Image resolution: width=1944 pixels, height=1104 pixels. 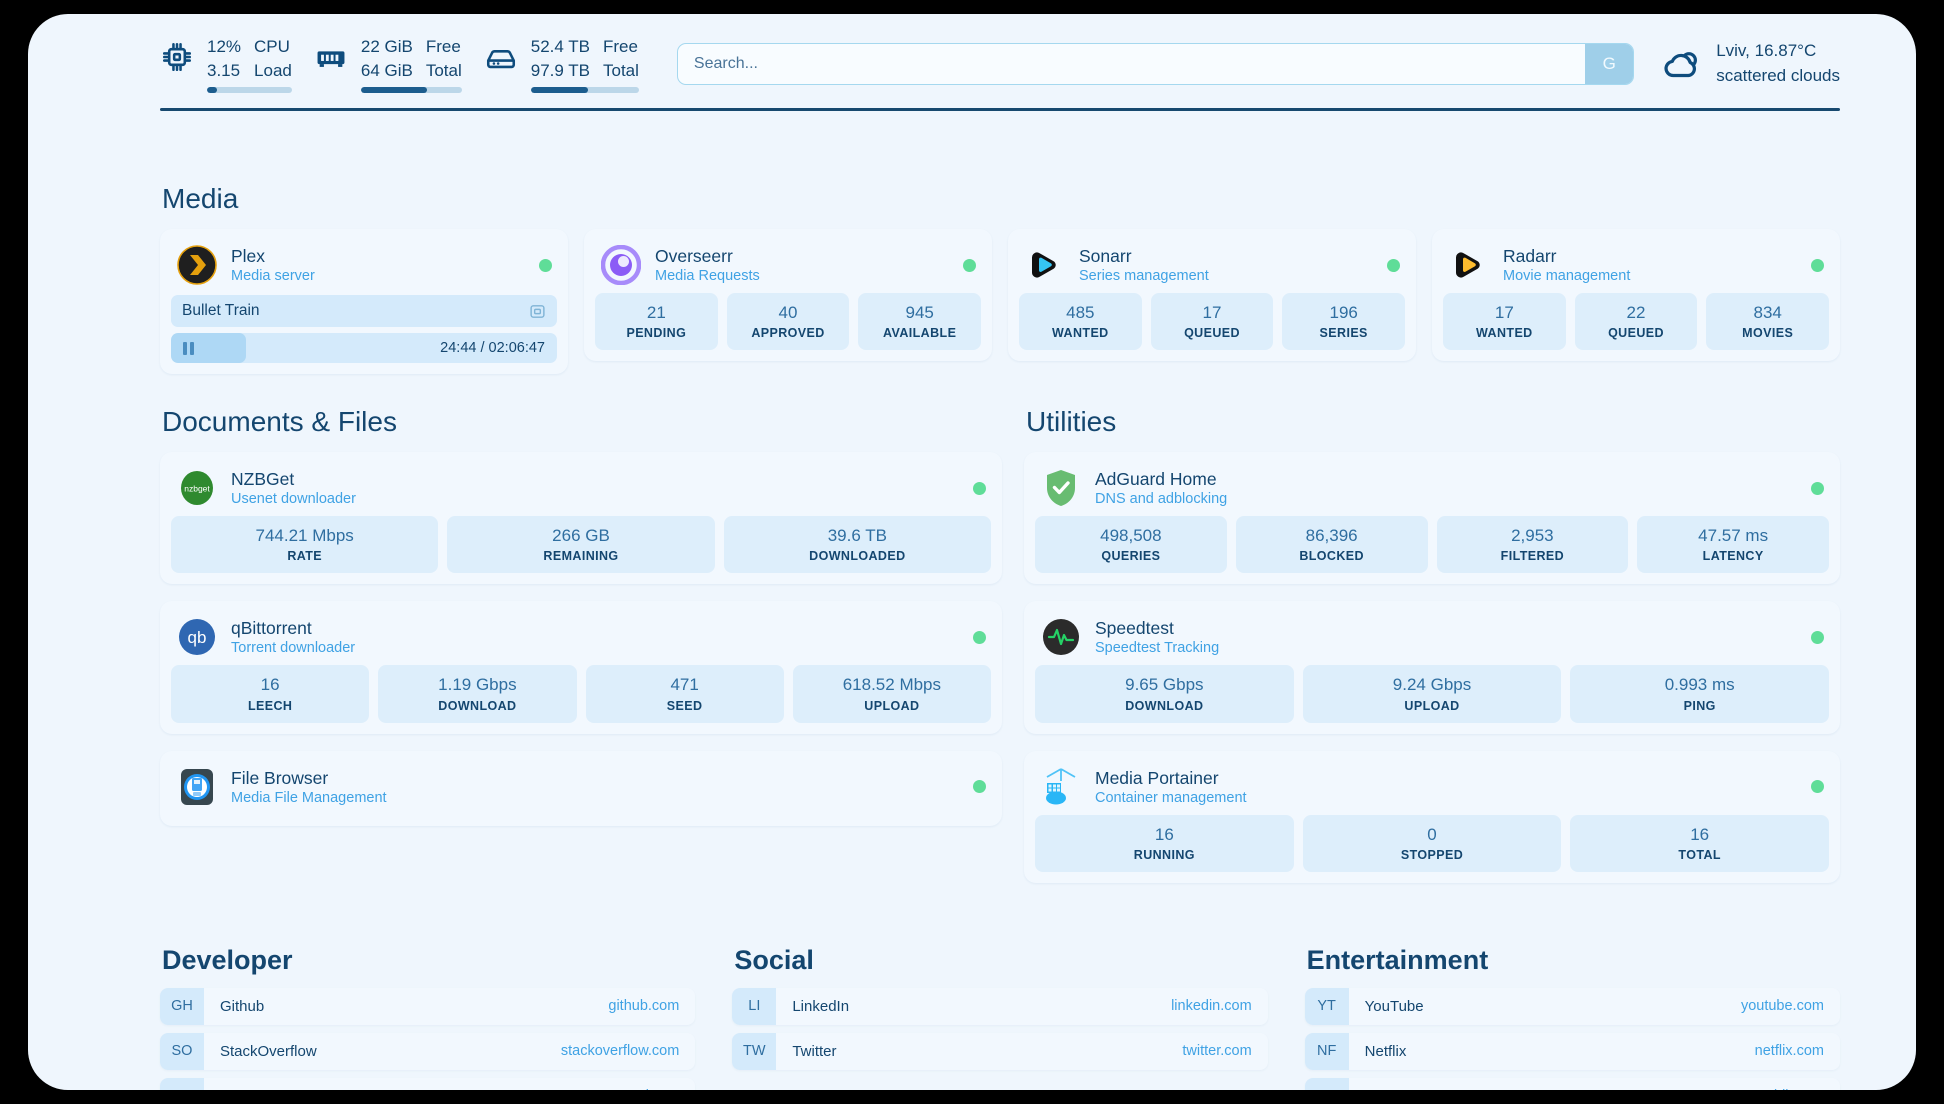 What do you see at coordinates (227, 959) in the screenshot?
I see `bookmark-group-title: Developer` at bounding box center [227, 959].